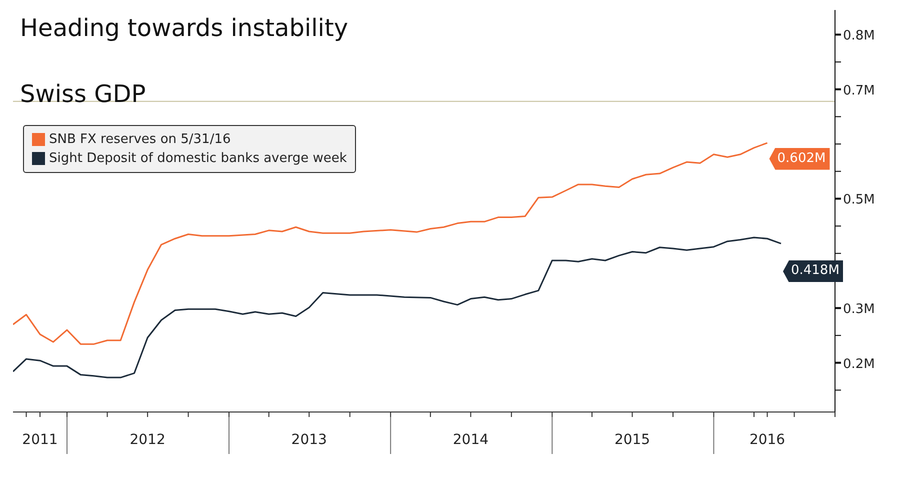 Image resolution: width=901 pixels, height=499 pixels. Describe the element at coordinates (140, 140) in the screenshot. I see `legend-label: SNB FX reserves on 5/31/16` at that location.